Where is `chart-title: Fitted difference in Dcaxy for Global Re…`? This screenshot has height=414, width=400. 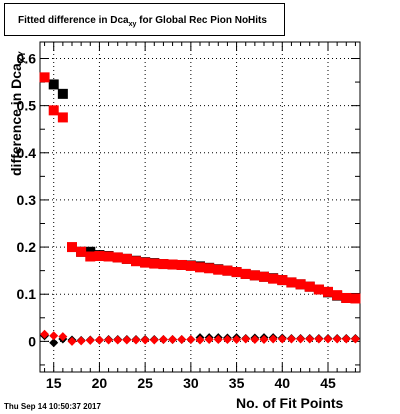
chart-title: Fitted difference in Dcaxy for Global Re… is located at coordinates (142, 21).